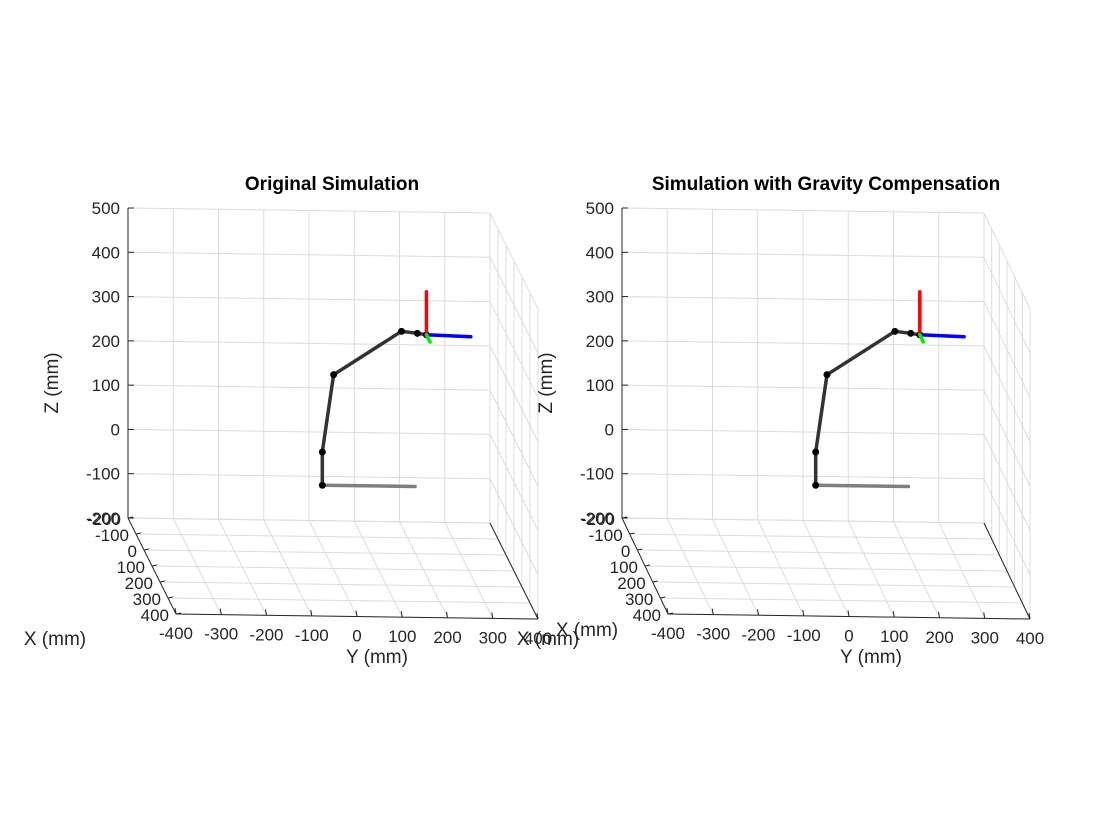  I want to click on y-tick-label: 300, so click(985, 637).